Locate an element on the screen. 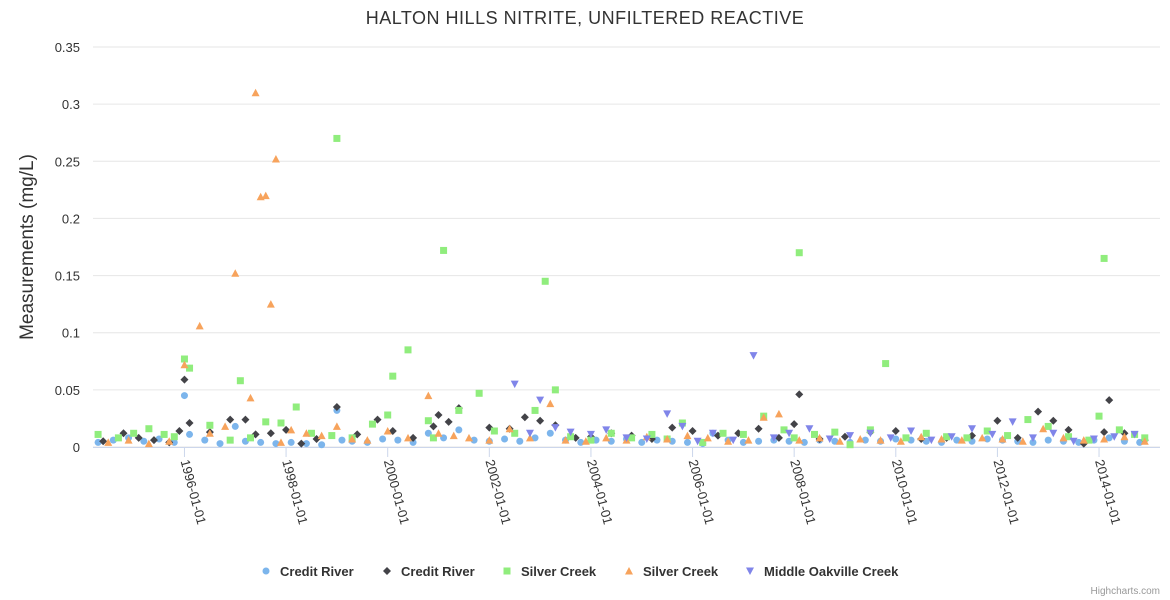 Image resolution: width=1170 pixels, height=600 pixels. legend-label: Middle Oakville Creek is located at coordinates (831, 571).